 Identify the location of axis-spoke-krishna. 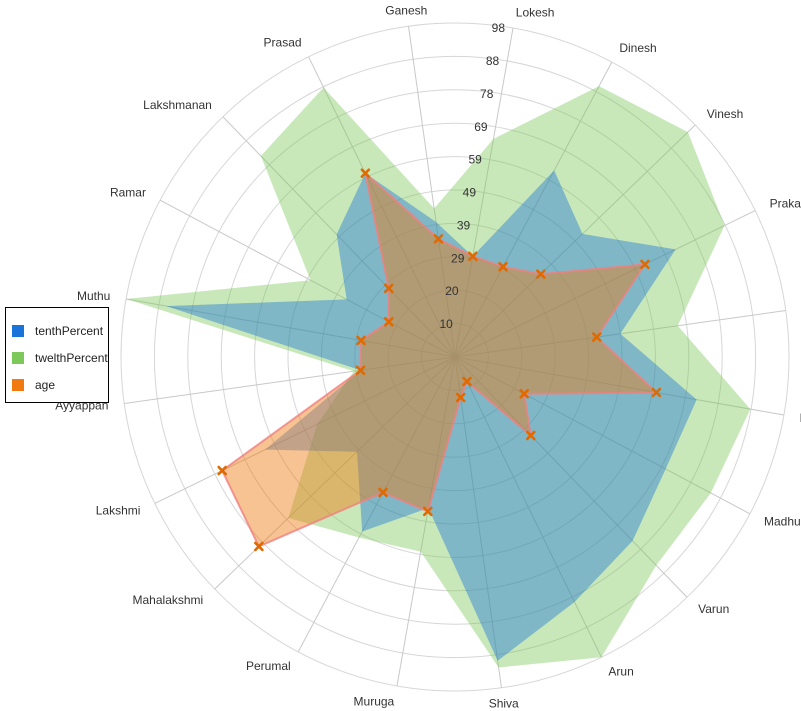
(619, 386).